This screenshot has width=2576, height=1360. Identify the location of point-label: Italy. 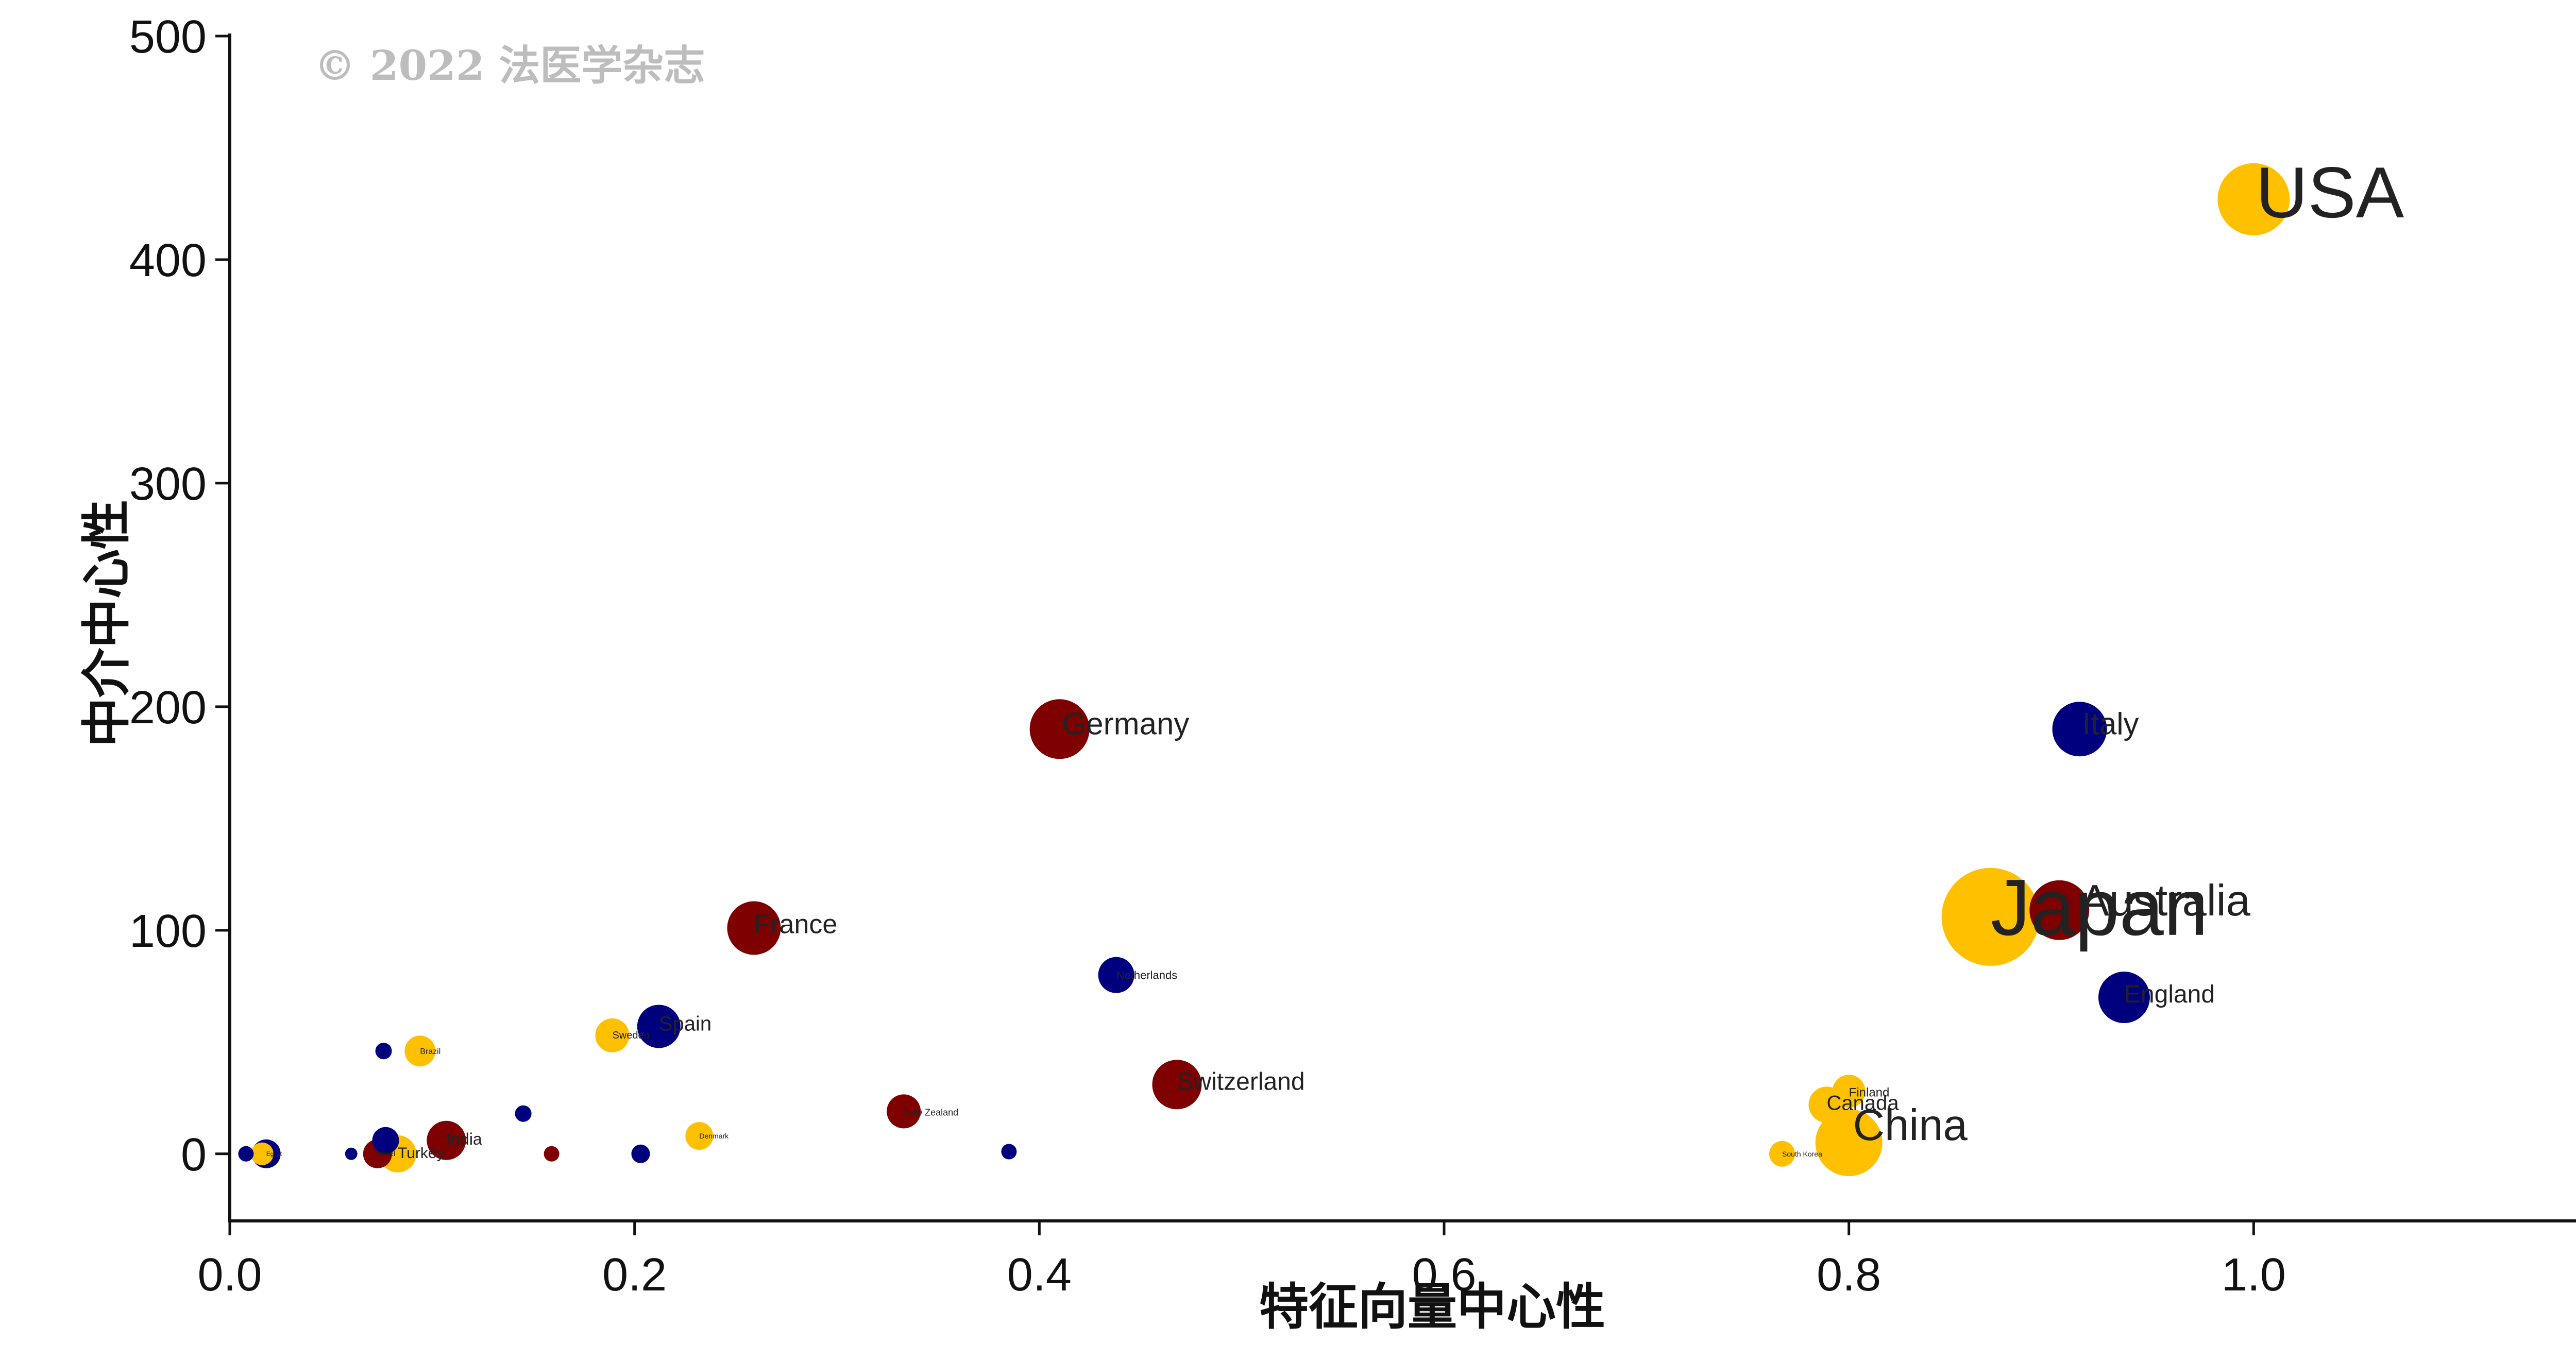
(2110, 723).